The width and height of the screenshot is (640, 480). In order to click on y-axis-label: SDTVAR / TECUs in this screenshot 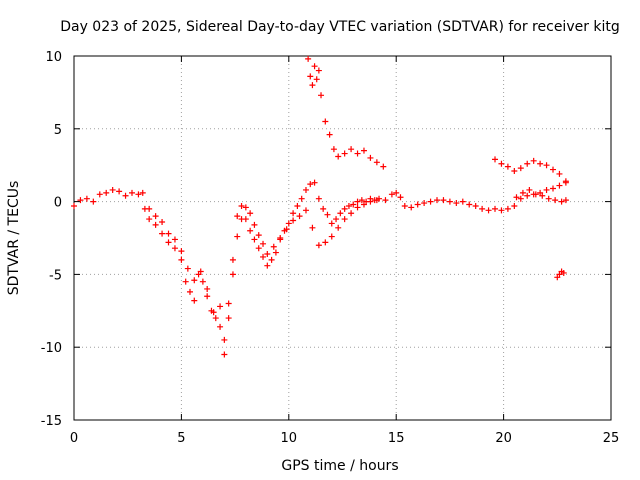, I will do `click(14, 238)`.